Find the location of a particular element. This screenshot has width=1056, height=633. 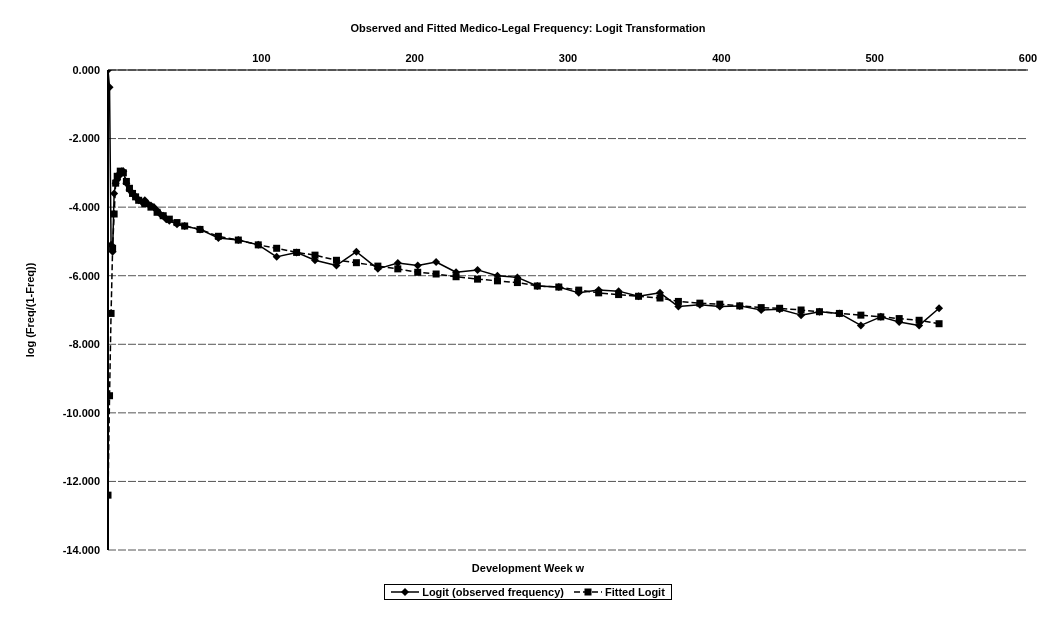

x-axis-title: Development Week w is located at coordinates (528, 568).